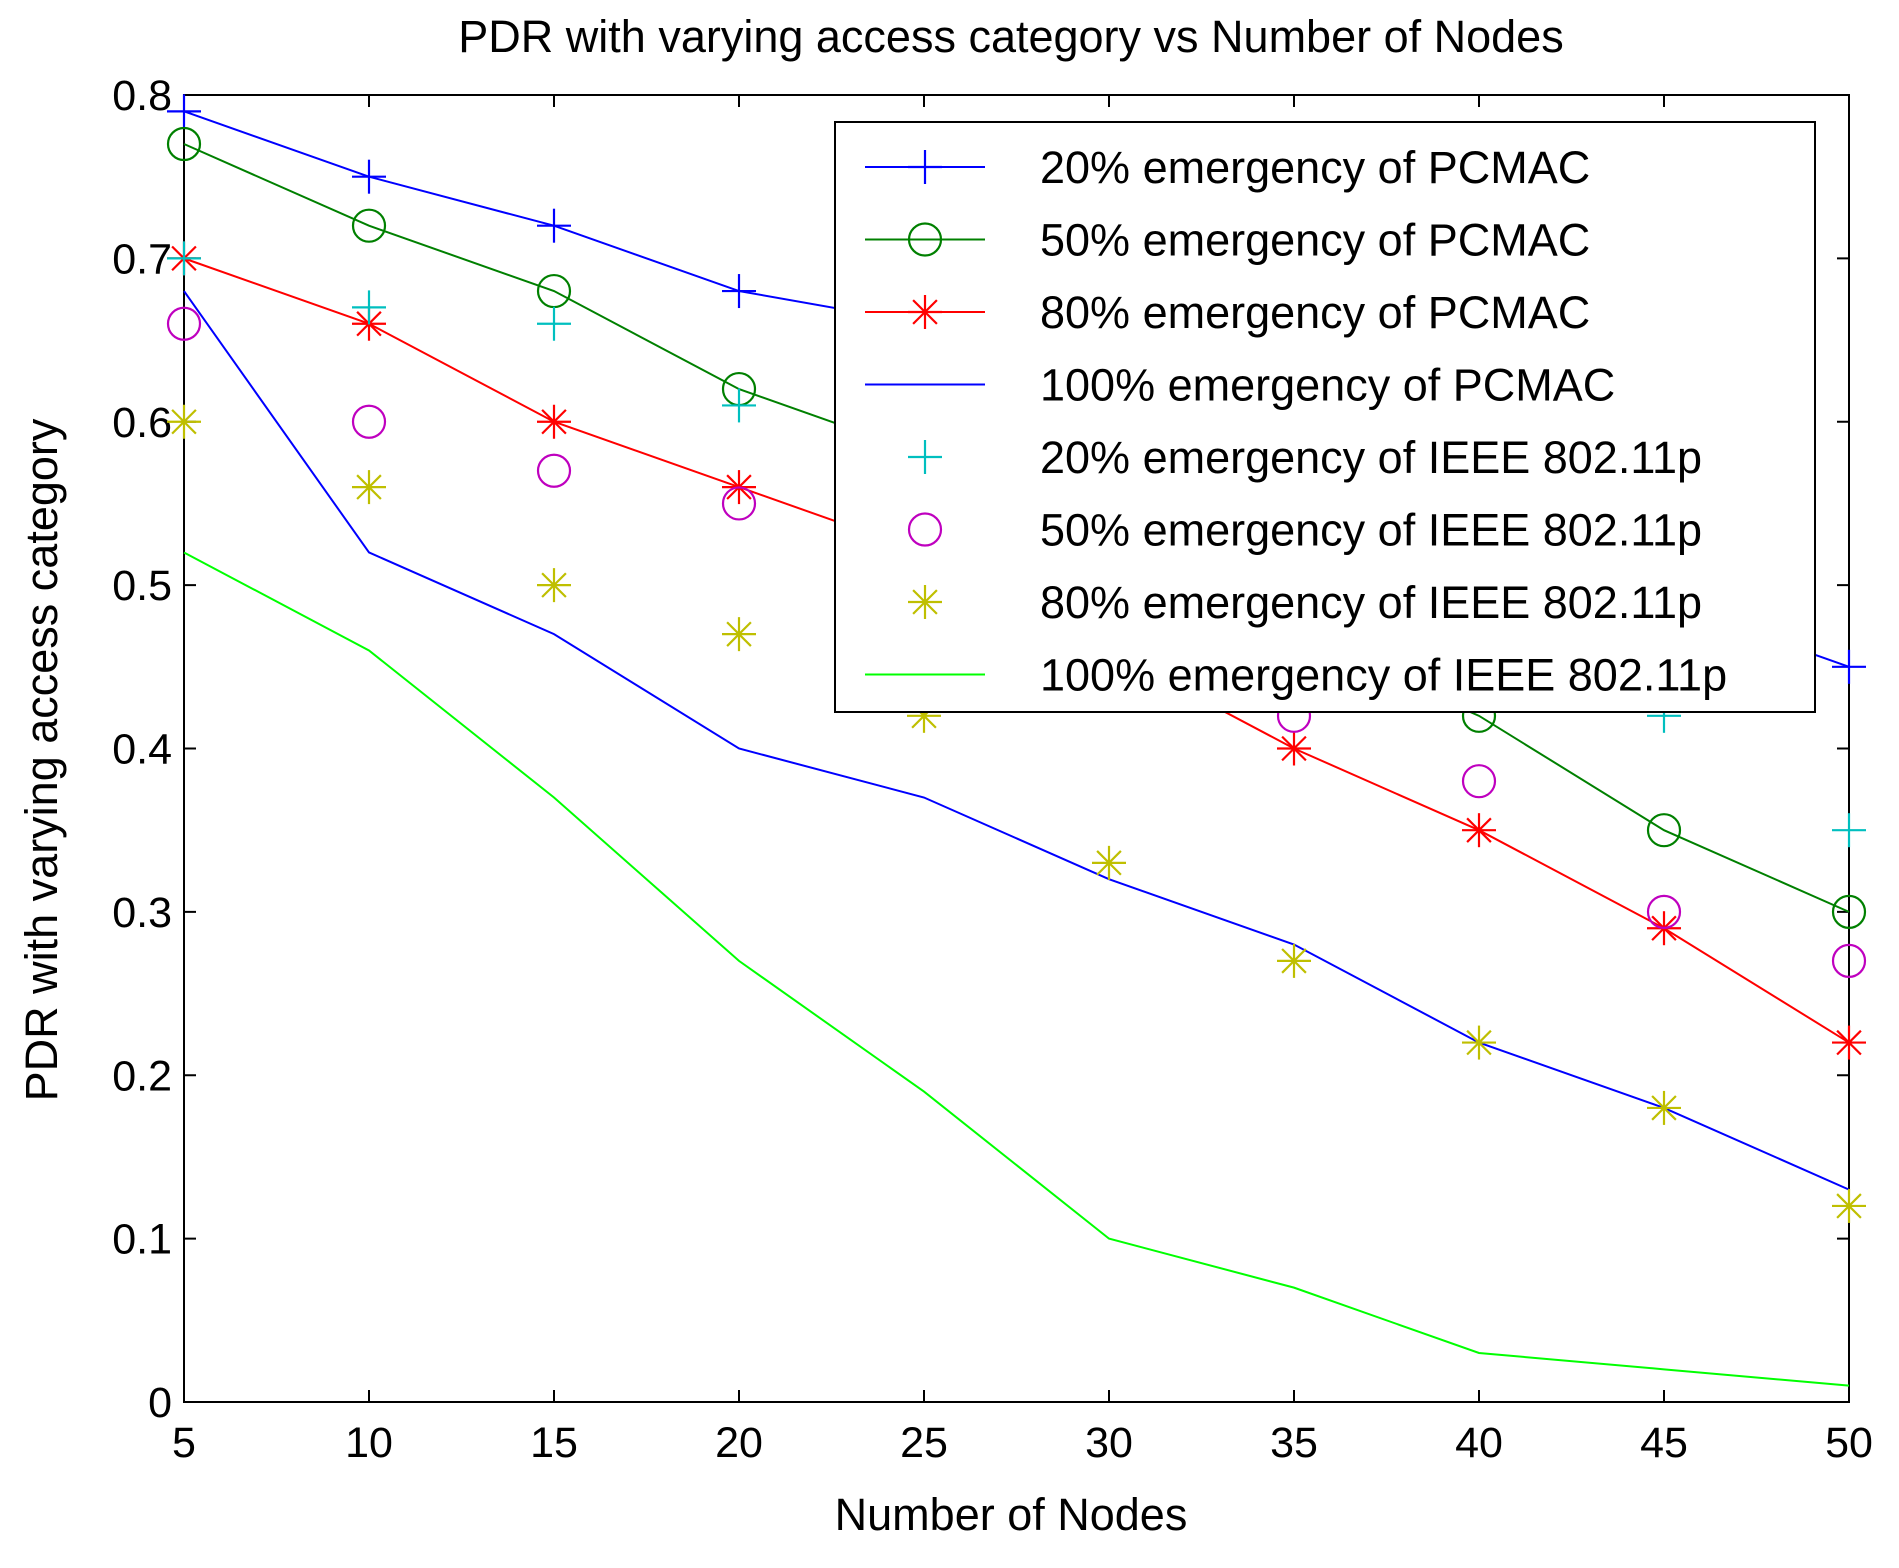  Describe the element at coordinates (924, 1443) in the screenshot. I see `x-tick-label: 25` at that location.